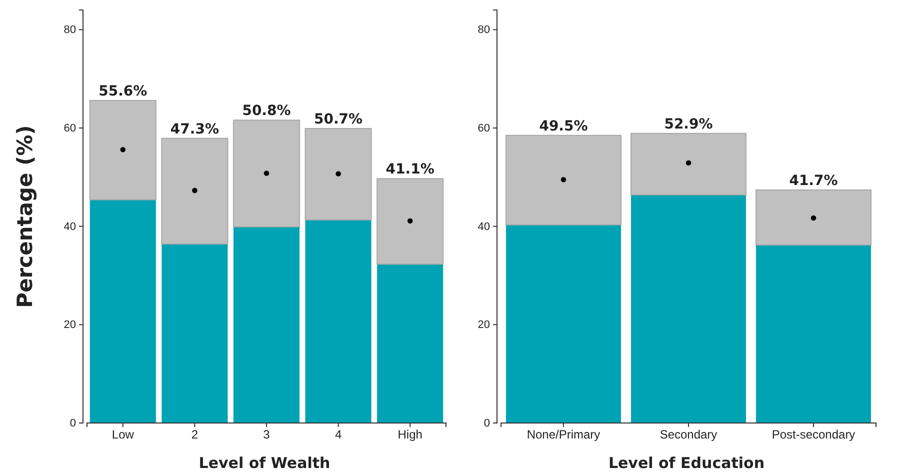 Image resolution: width=898 pixels, height=473 pixels. I want to click on annotation: 55.6%, so click(123, 91).